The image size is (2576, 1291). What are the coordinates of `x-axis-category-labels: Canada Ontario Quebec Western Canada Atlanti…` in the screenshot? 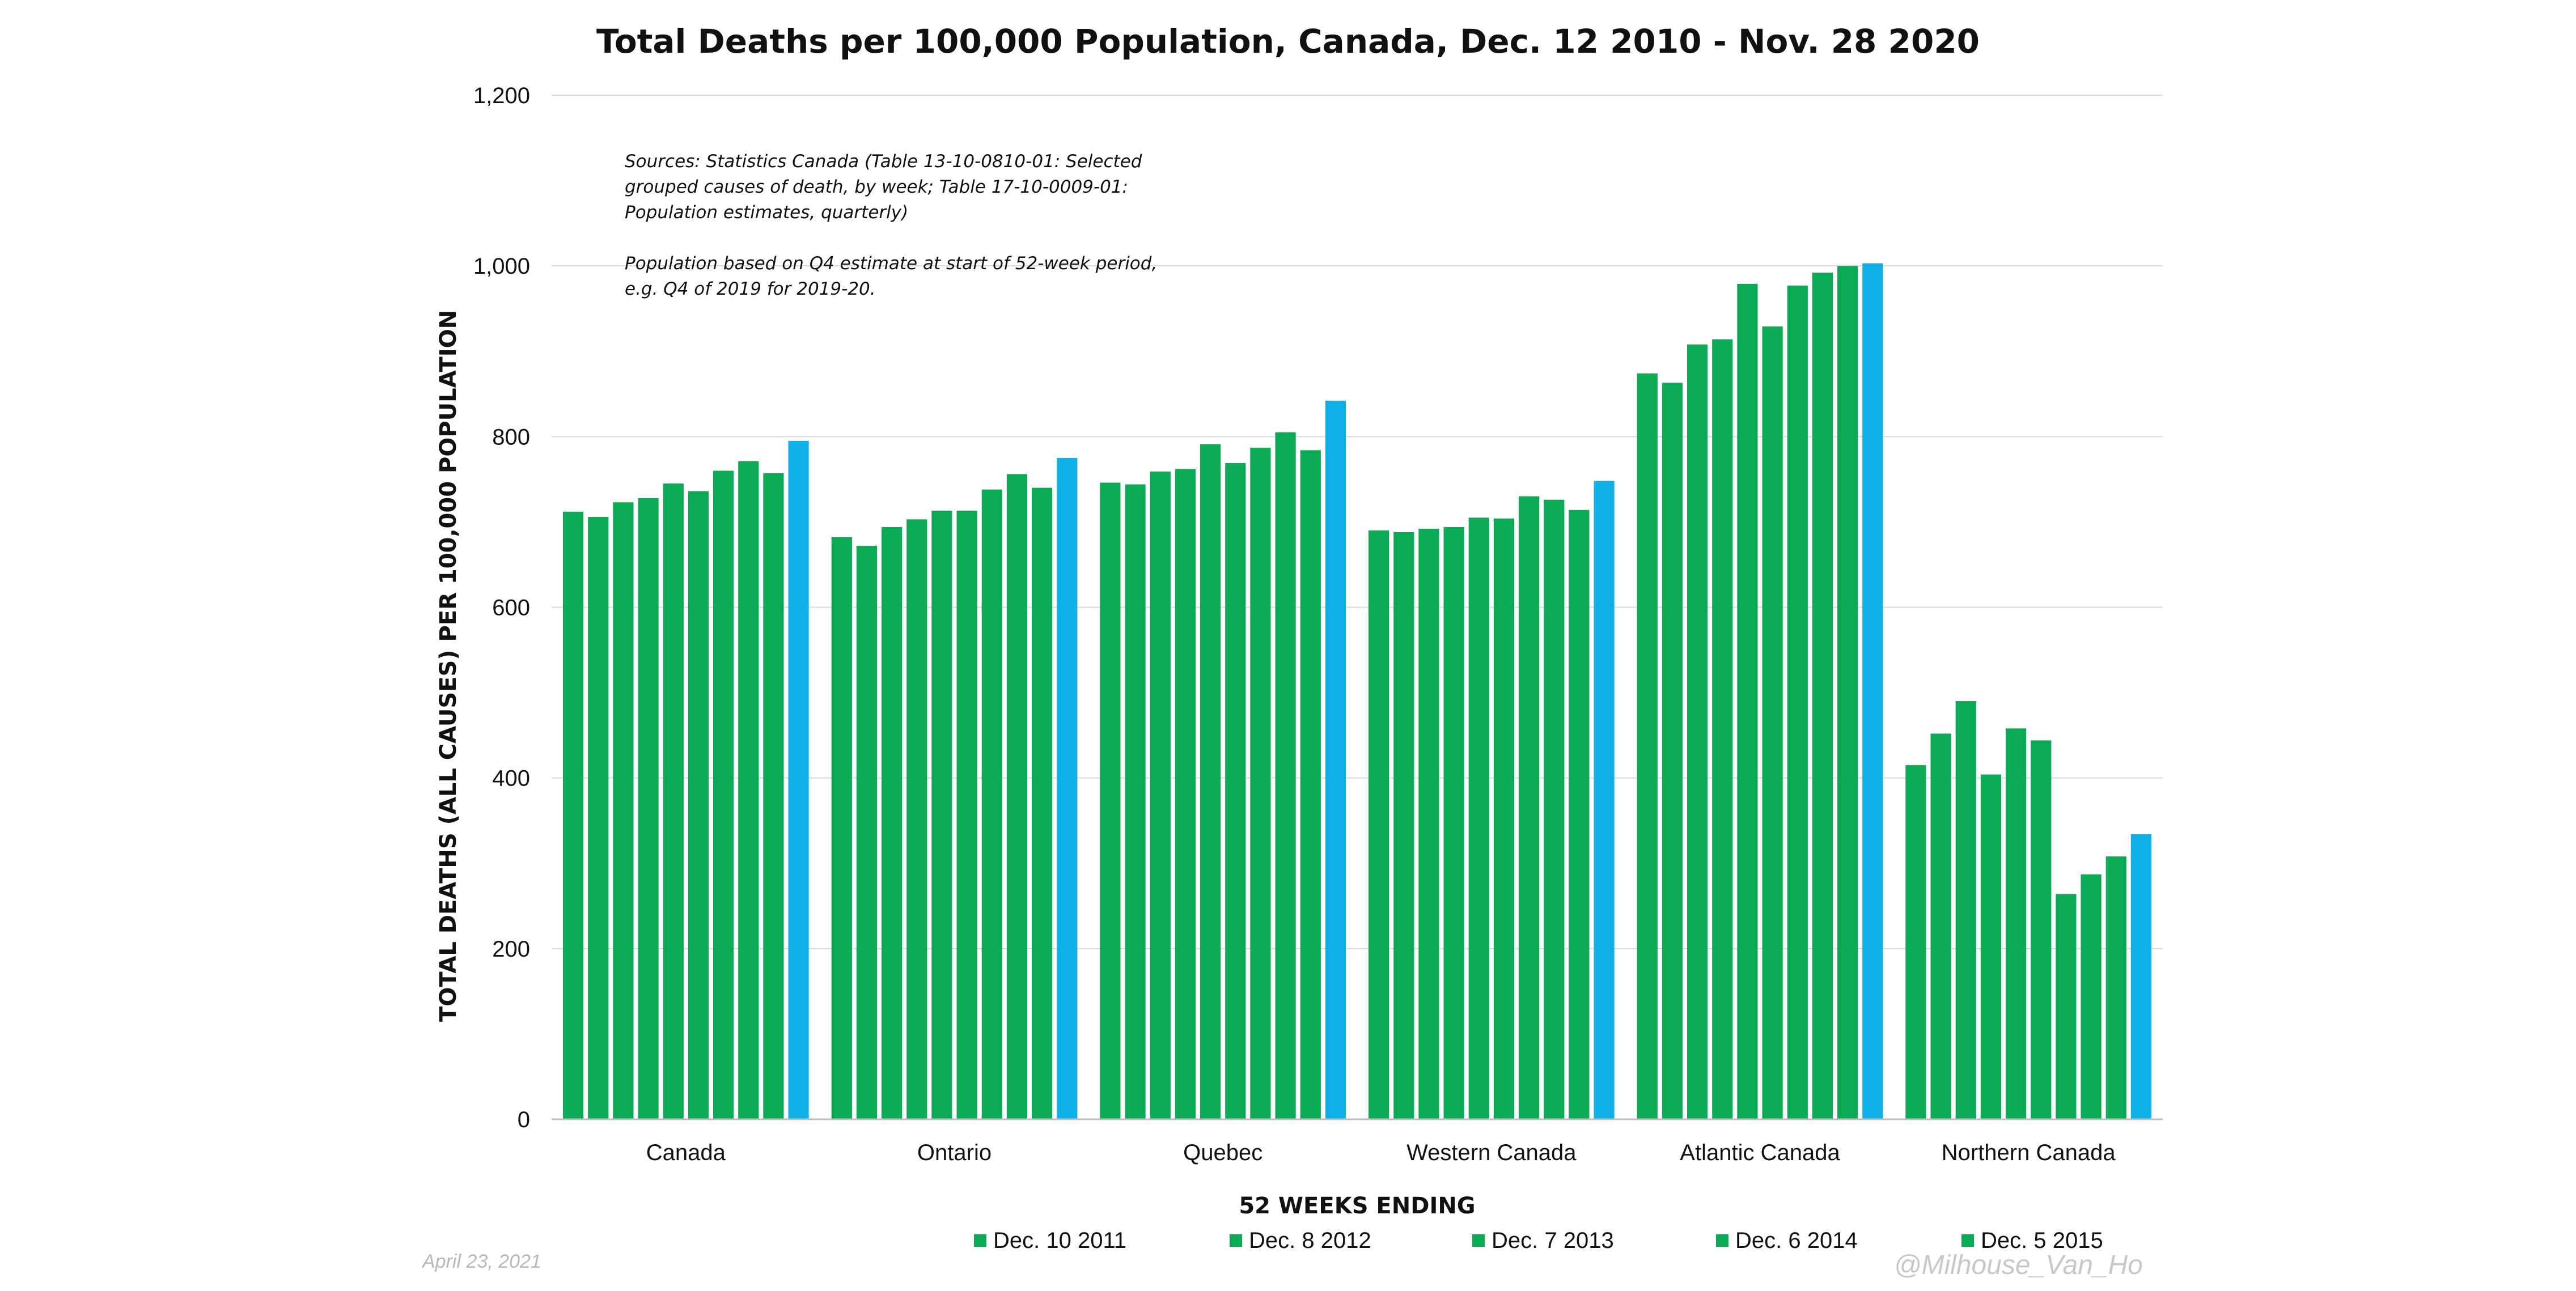 It's located at (1381, 1152).